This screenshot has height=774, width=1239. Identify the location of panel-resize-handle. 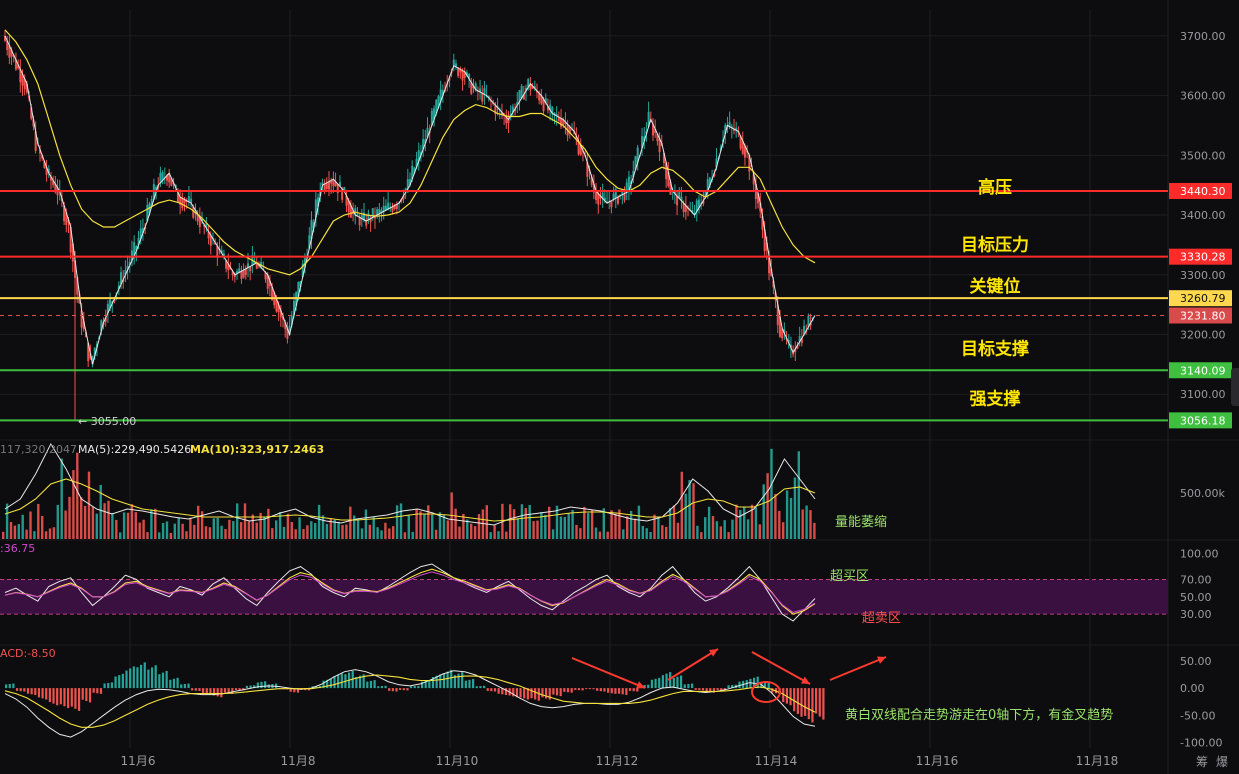
(1235, 387).